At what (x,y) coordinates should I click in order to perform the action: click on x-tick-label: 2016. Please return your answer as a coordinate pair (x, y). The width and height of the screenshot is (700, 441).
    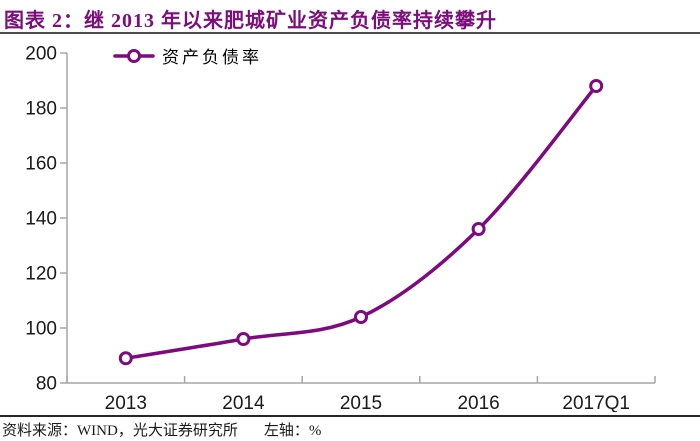
    Looking at the image, I should click on (478, 402).